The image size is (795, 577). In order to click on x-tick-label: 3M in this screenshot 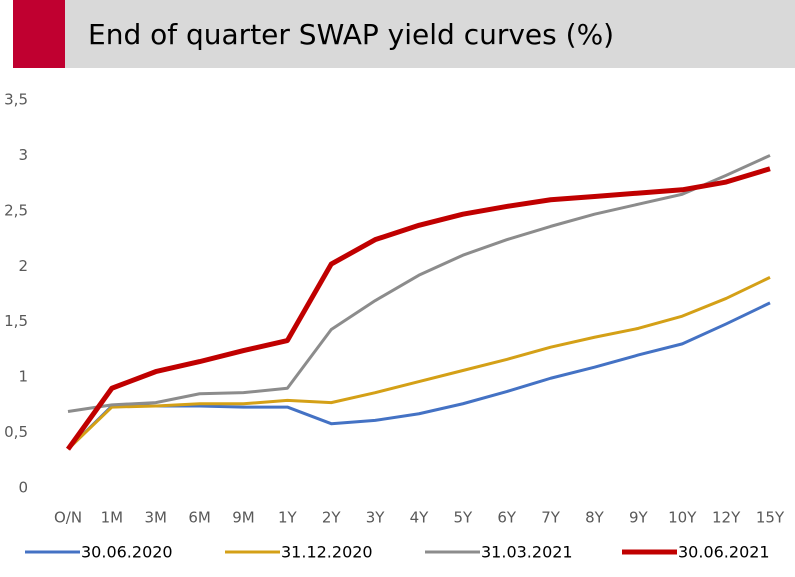, I will do `click(156, 518)`.